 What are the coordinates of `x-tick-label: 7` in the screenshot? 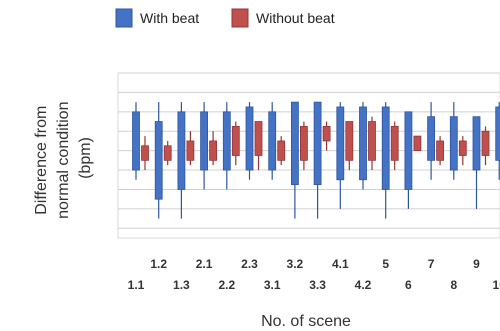 It's located at (431, 264).